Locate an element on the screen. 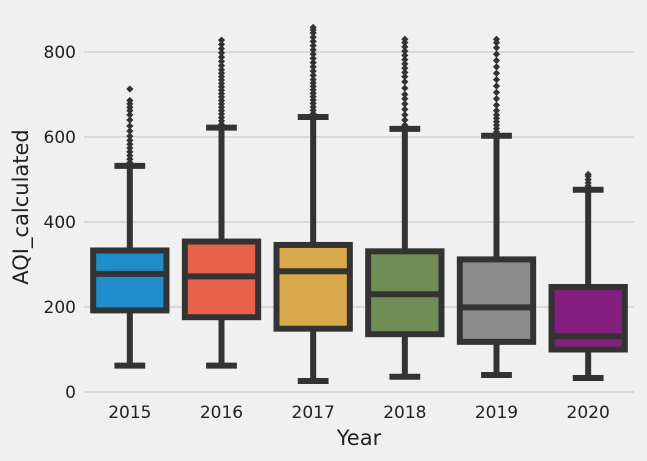 The height and width of the screenshot is (461, 647). x-tick-label: 2018 is located at coordinates (404, 413).